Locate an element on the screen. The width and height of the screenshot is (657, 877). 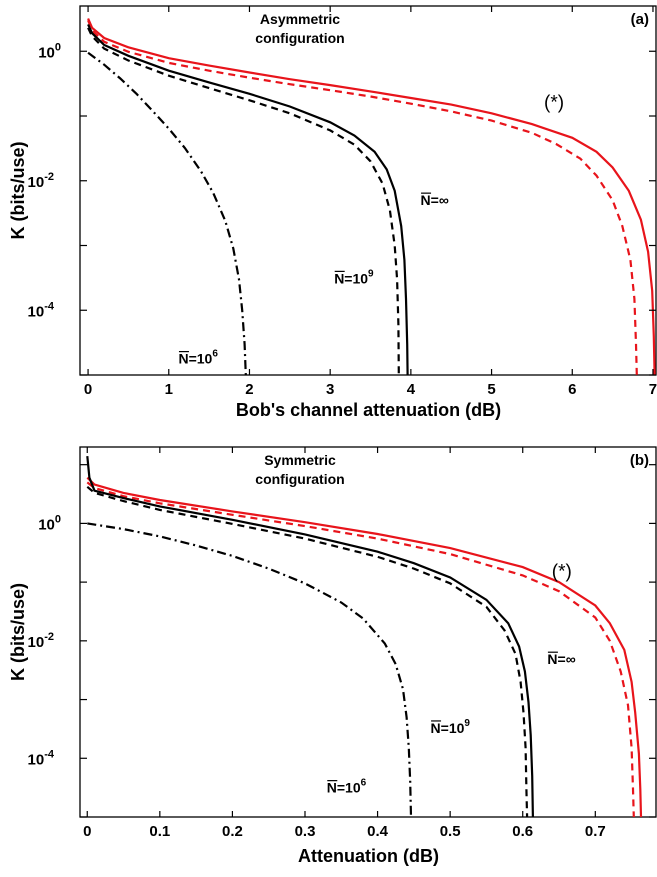
panel-b-y-axis-label: K (bits/use) is located at coordinates (18, 632).